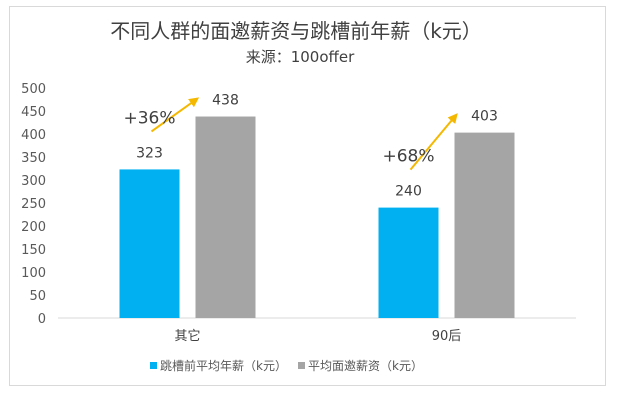 The height and width of the screenshot is (406, 624). What do you see at coordinates (447, 336) in the screenshot?
I see `x-category-label: 90后` at bounding box center [447, 336].